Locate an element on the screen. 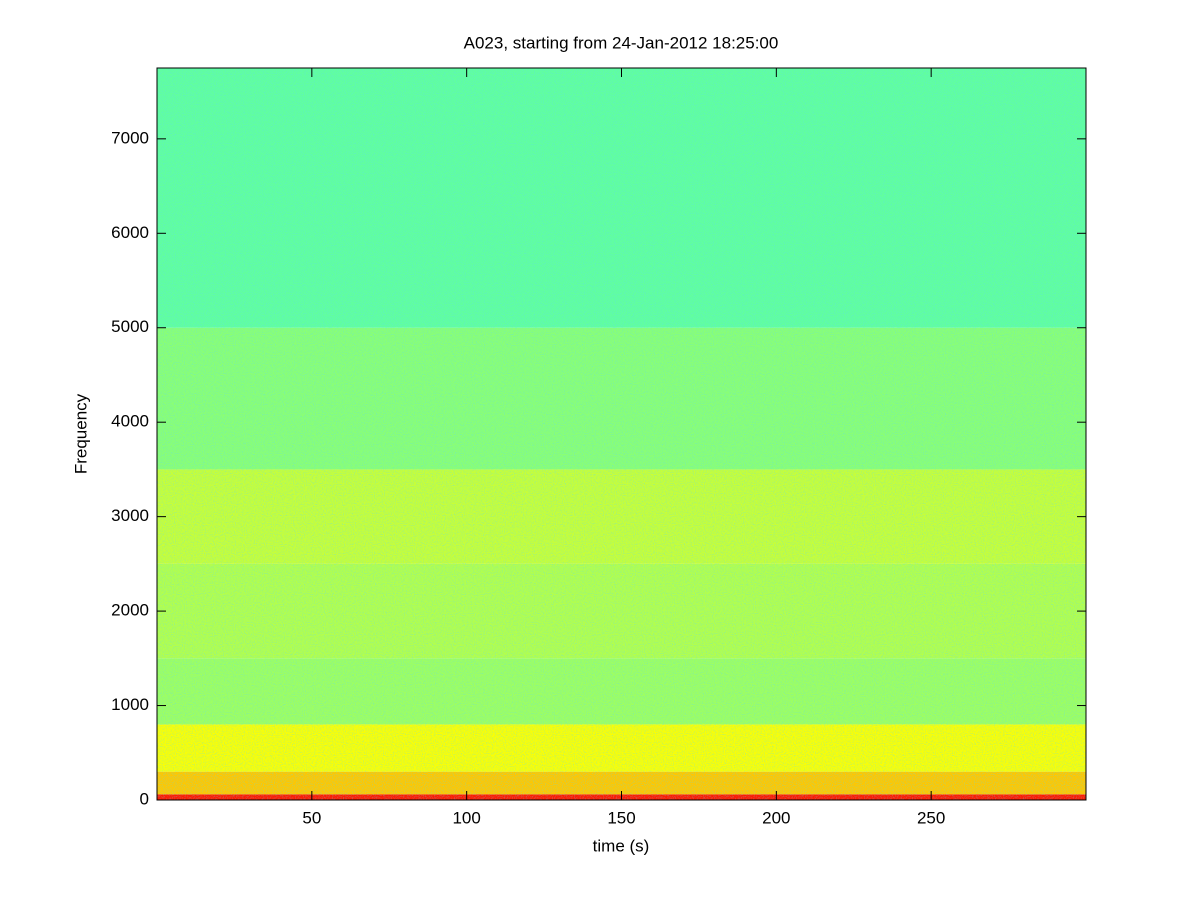 This screenshot has width=1200, height=900. y-axis-label: Frequency is located at coordinates (80, 433).